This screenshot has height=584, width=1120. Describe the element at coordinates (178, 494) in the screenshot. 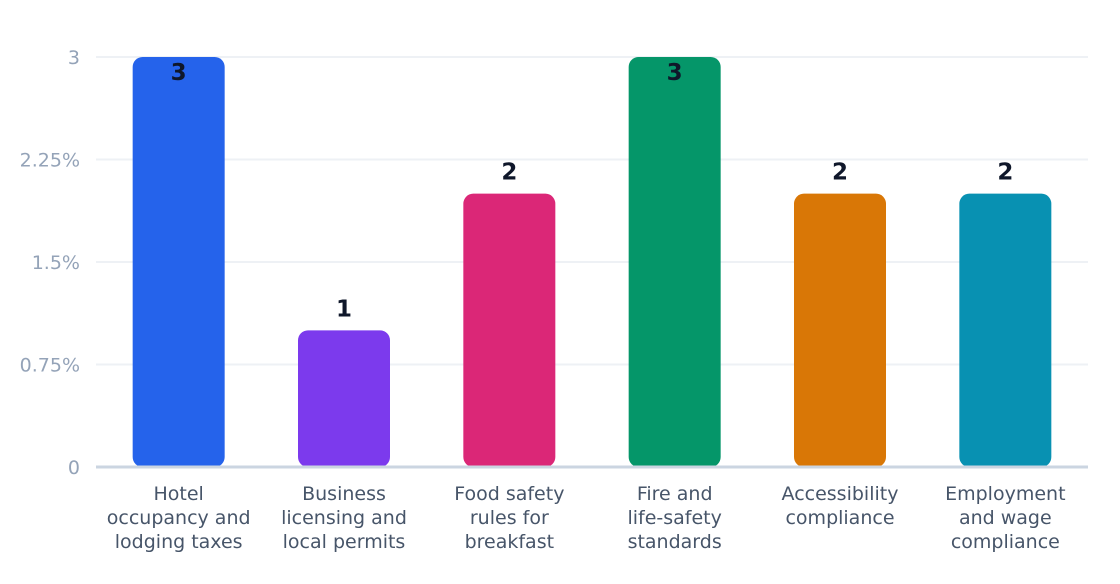

I see `x-tick-label: Hotel` at that location.